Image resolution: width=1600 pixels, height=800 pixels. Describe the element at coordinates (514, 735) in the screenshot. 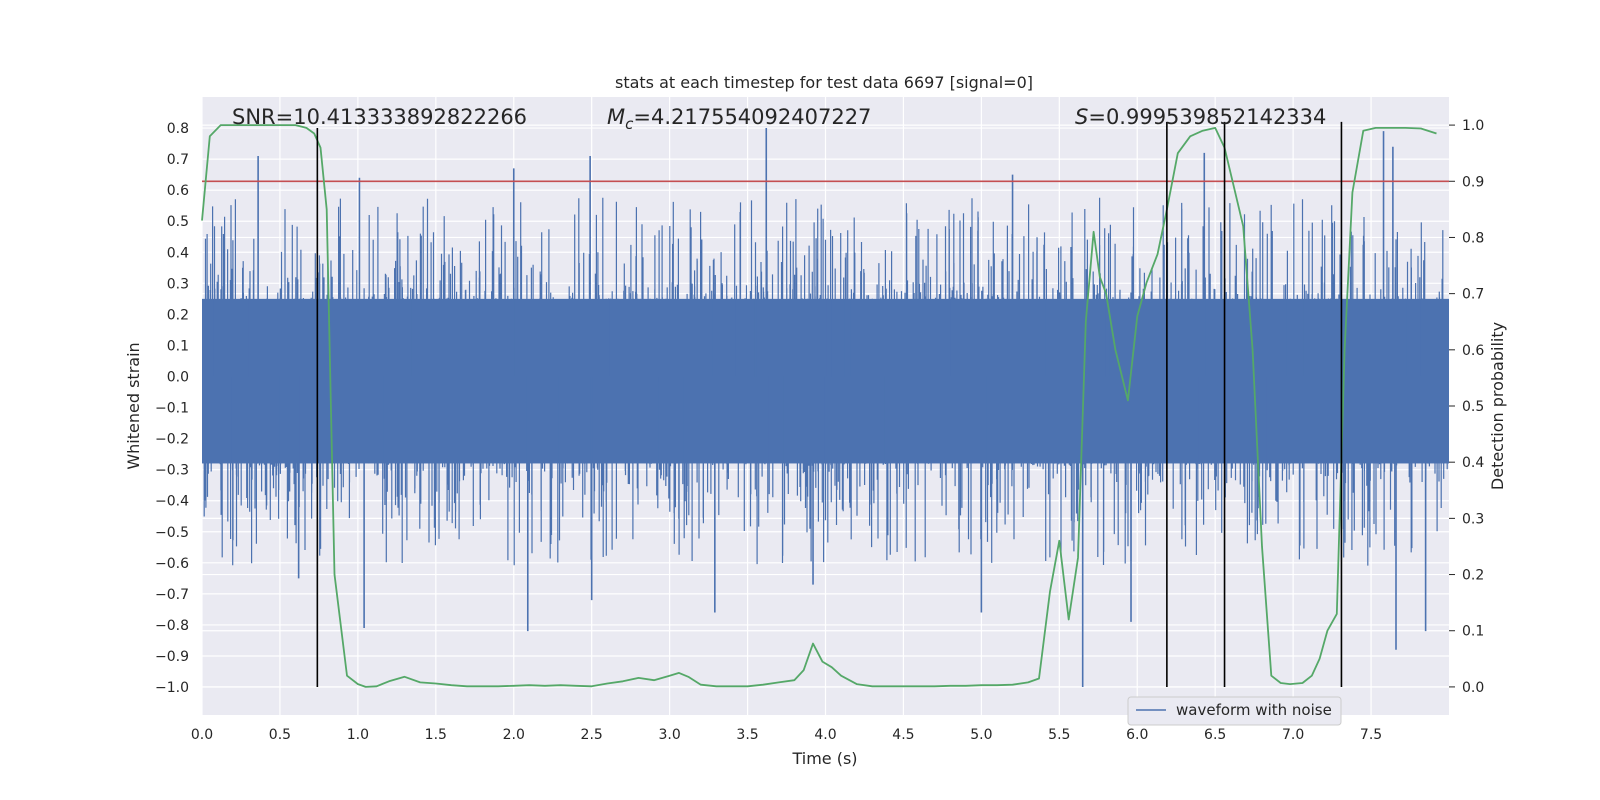

I see `x-tick-label: 2.0` at that location.